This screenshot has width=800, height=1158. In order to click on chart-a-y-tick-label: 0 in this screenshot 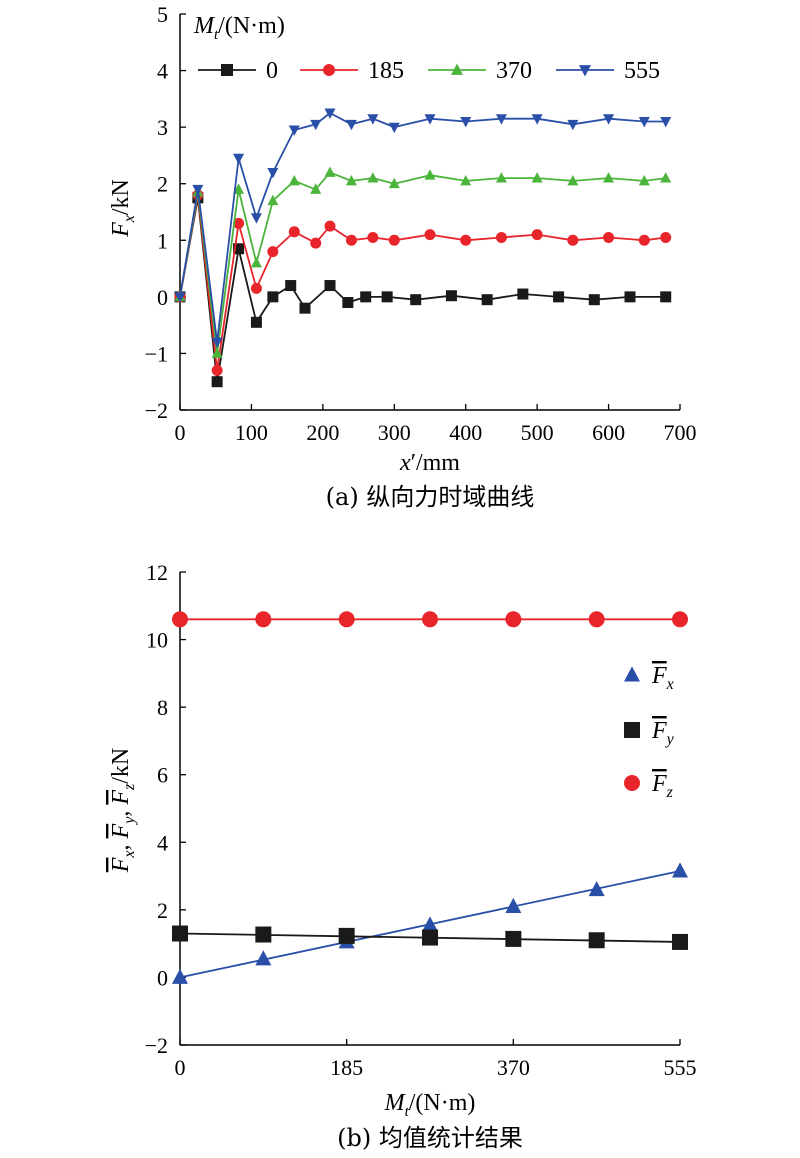, I will do `click(162, 297)`.